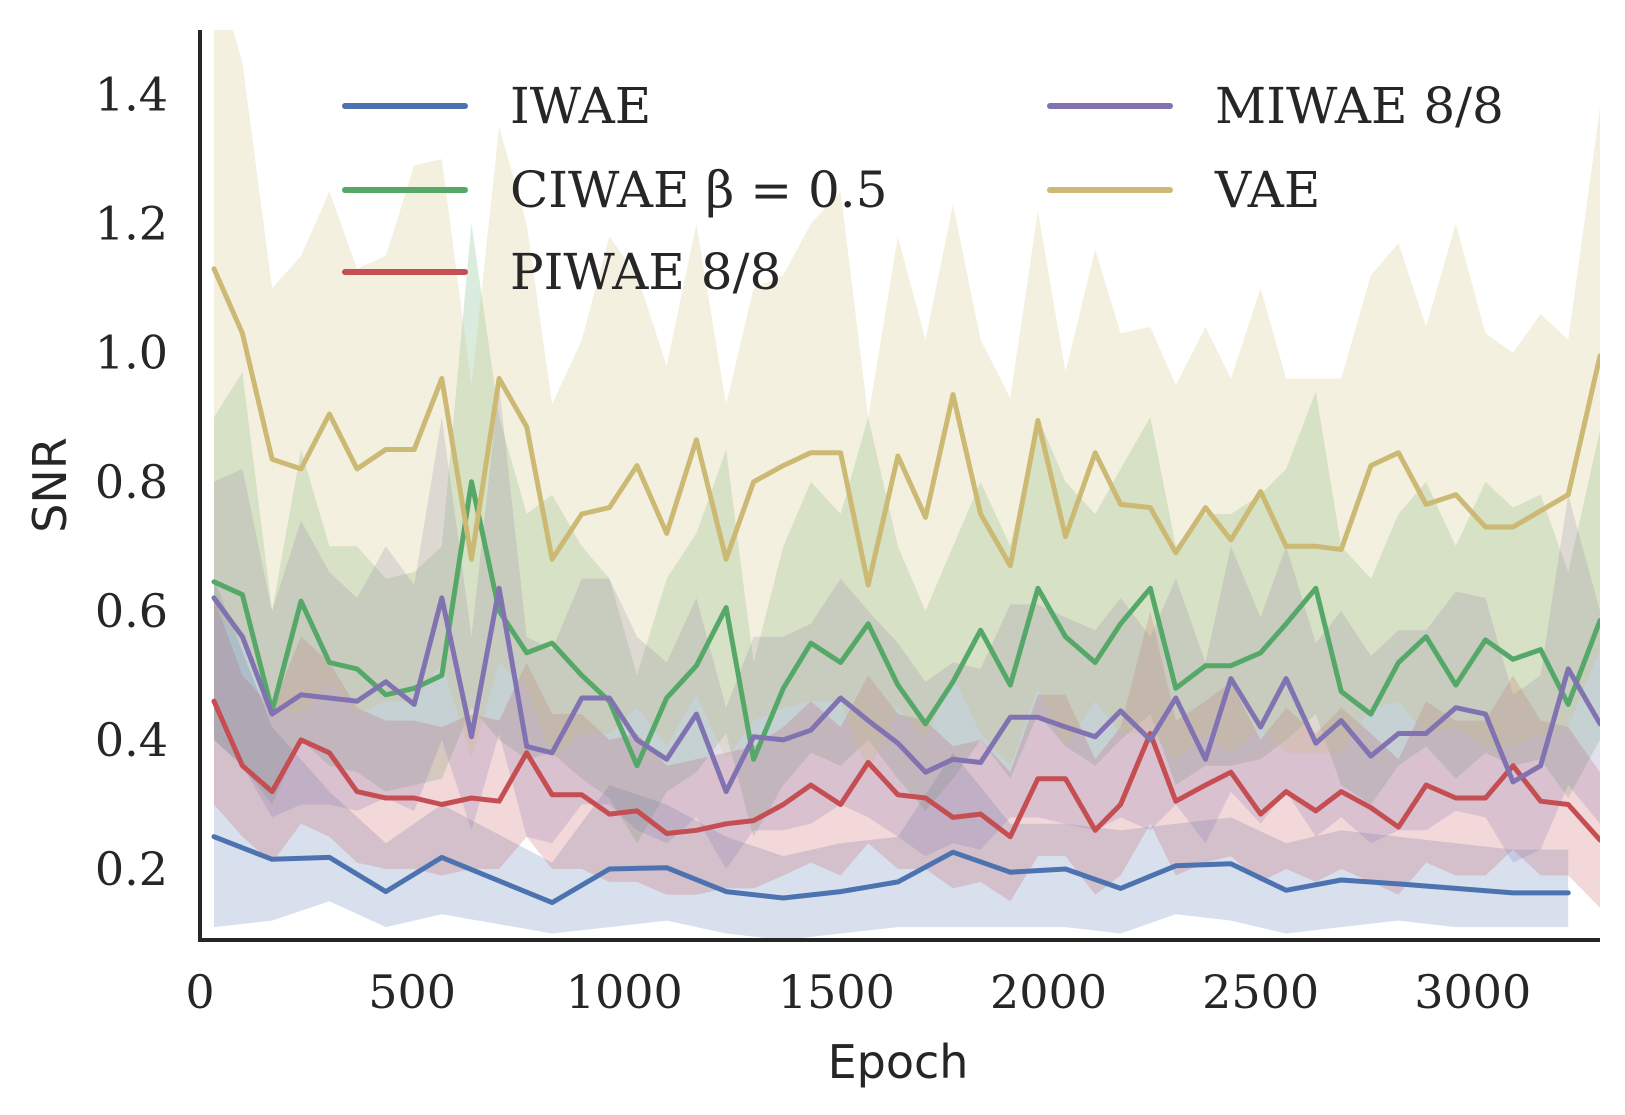 The width and height of the screenshot is (1625, 1115). Describe the element at coordinates (1472, 992) in the screenshot. I see `x-tick-label: 3000` at that location.